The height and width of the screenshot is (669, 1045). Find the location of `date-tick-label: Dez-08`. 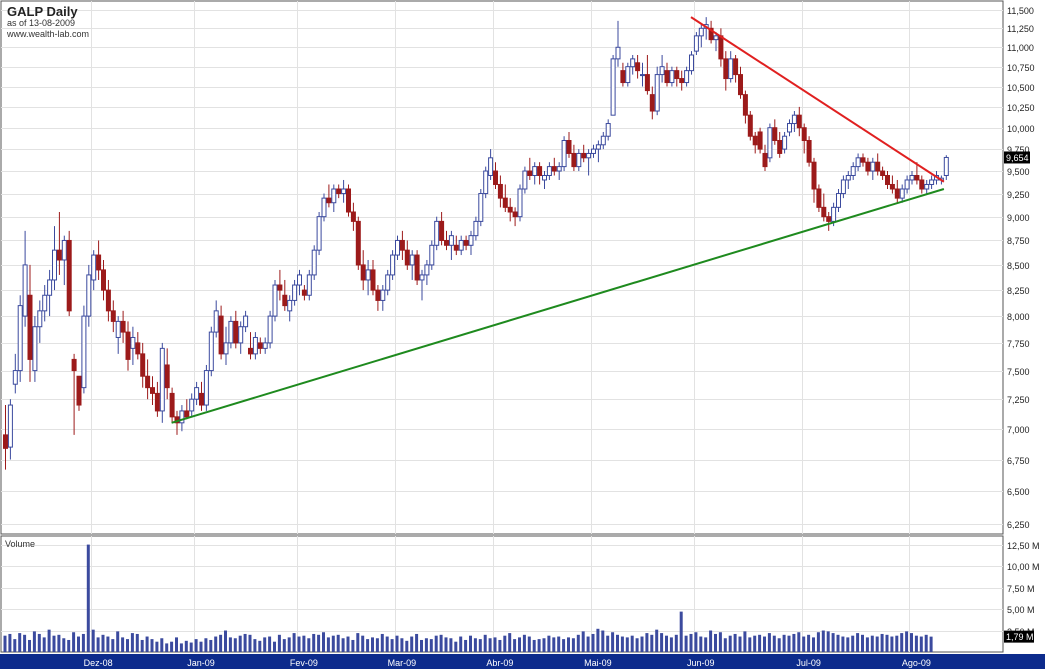

date-tick-label: Dez-08 is located at coordinates (98, 663).